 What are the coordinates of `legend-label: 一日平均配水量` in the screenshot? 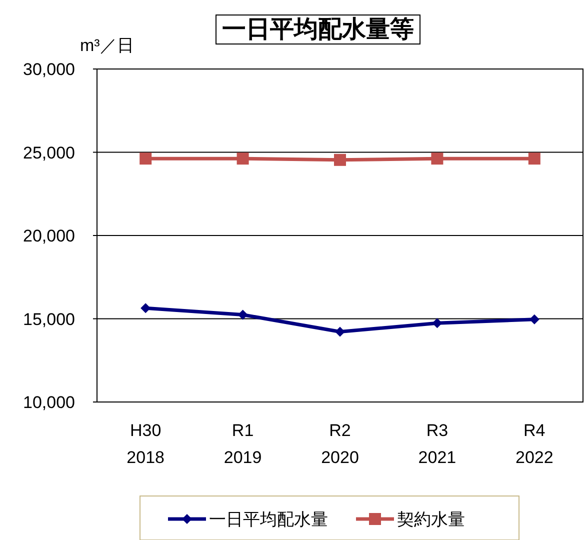 It's located at (268, 519).